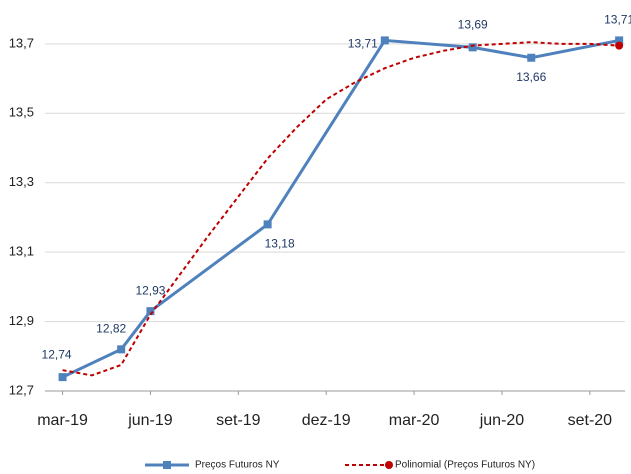 This screenshot has width=631, height=474. Describe the element at coordinates (57, 354) in the screenshot. I see `data-label: 12,74` at that location.